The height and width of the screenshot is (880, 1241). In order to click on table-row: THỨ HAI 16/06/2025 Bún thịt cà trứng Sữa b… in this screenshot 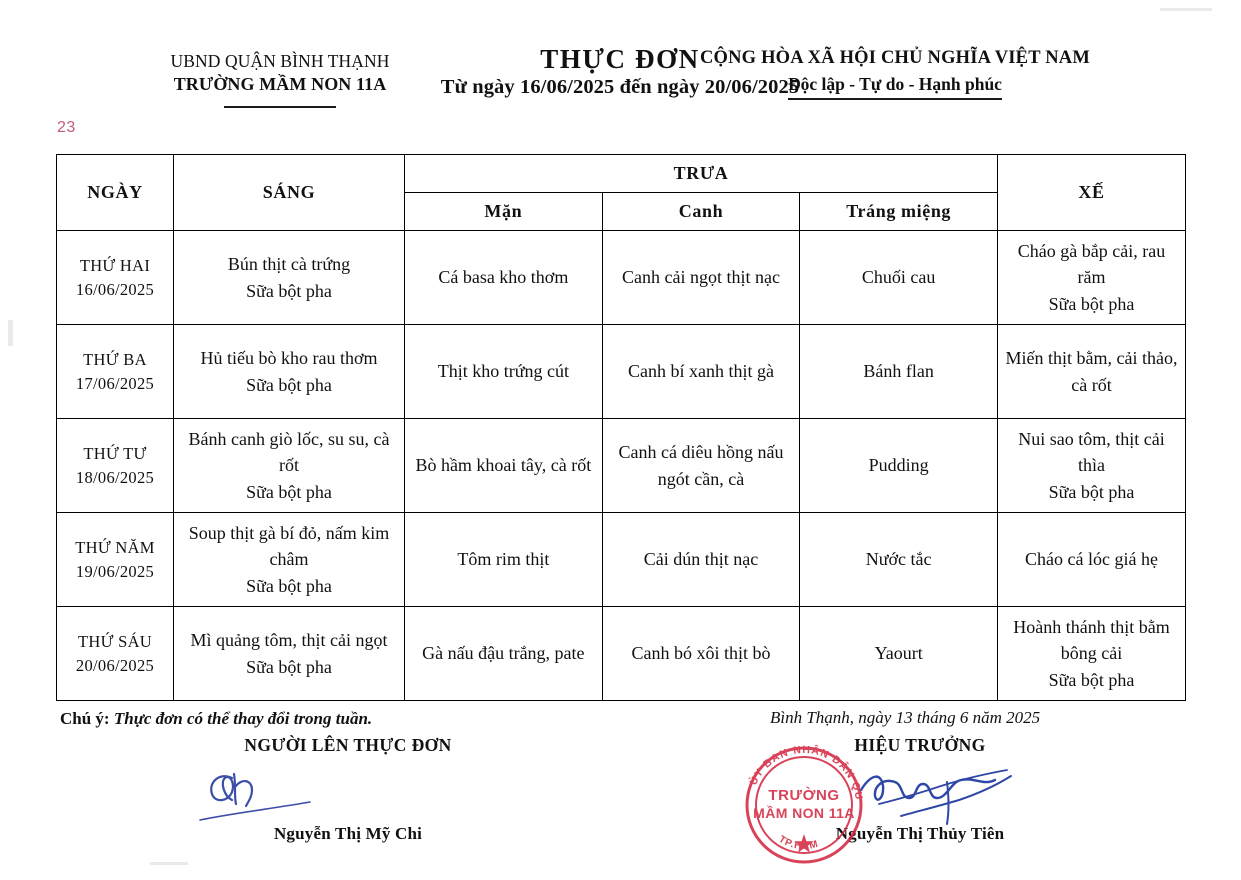, I will do `click(621, 277)`.